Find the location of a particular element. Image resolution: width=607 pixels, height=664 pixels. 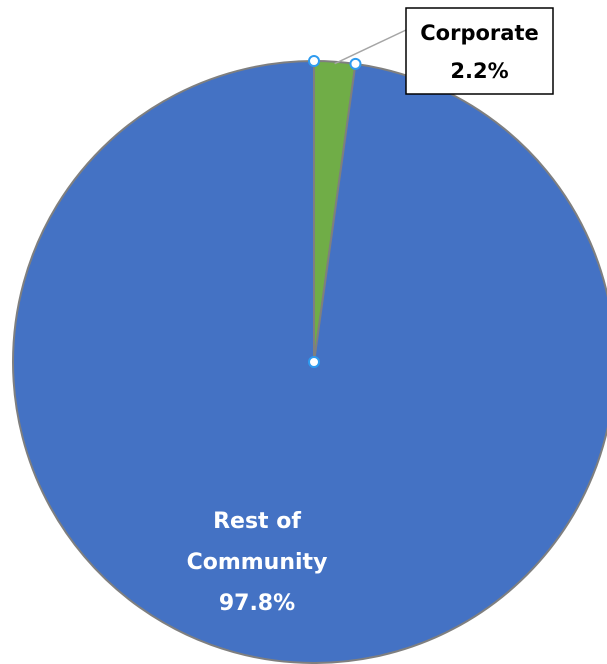

data-label-corporate: Corporate 2.2% is located at coordinates (479, 52).